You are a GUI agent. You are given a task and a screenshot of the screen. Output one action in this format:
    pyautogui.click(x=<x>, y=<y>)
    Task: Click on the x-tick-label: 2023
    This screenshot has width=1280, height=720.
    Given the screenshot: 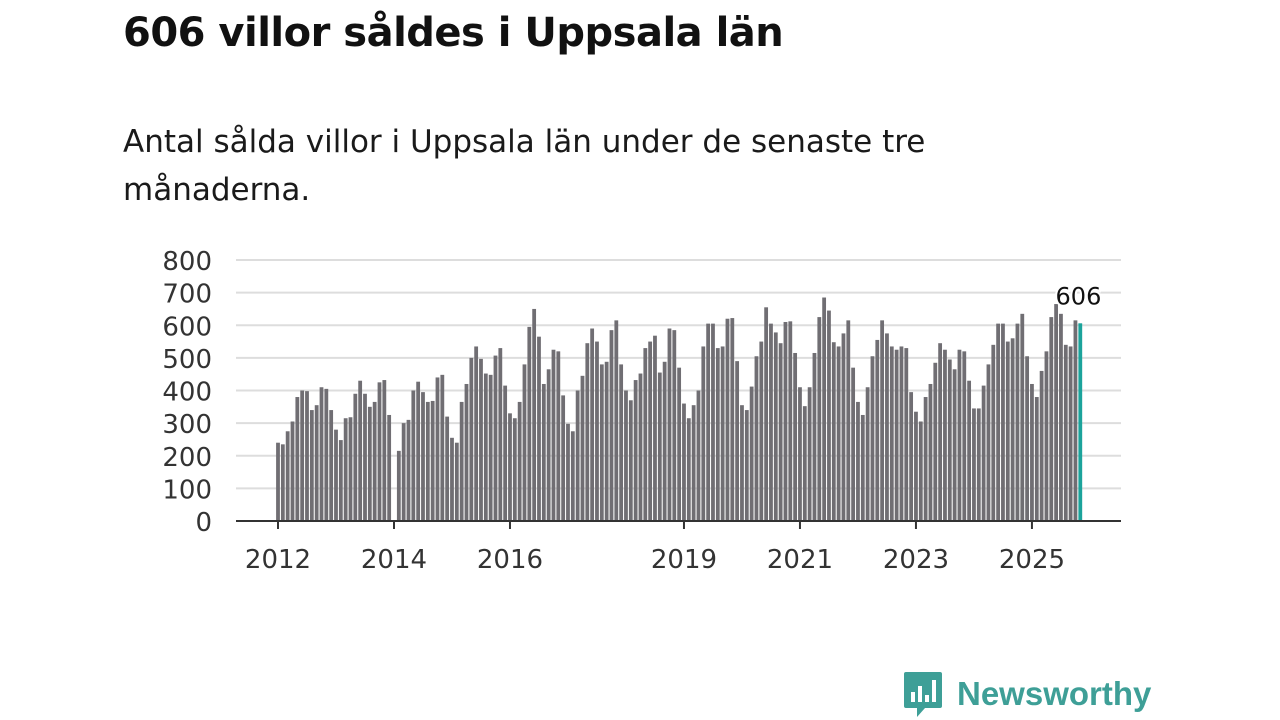 What is the action you would take?
    pyautogui.click(x=916, y=560)
    